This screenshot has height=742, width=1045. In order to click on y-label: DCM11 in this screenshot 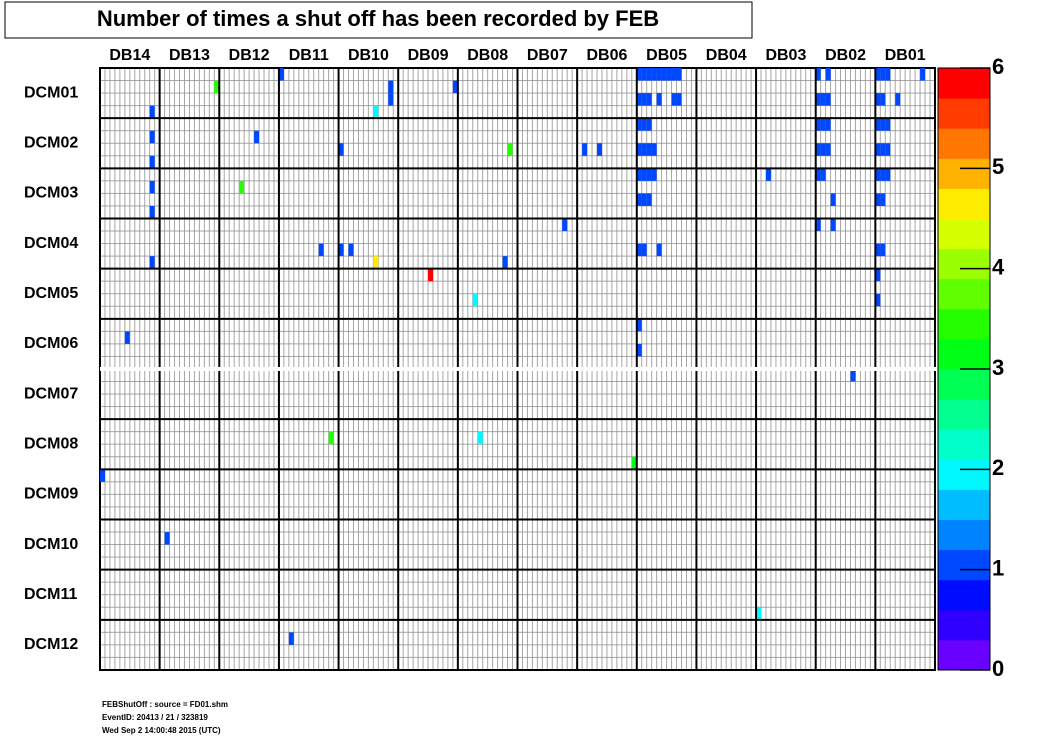, I will do `click(50, 594)`.